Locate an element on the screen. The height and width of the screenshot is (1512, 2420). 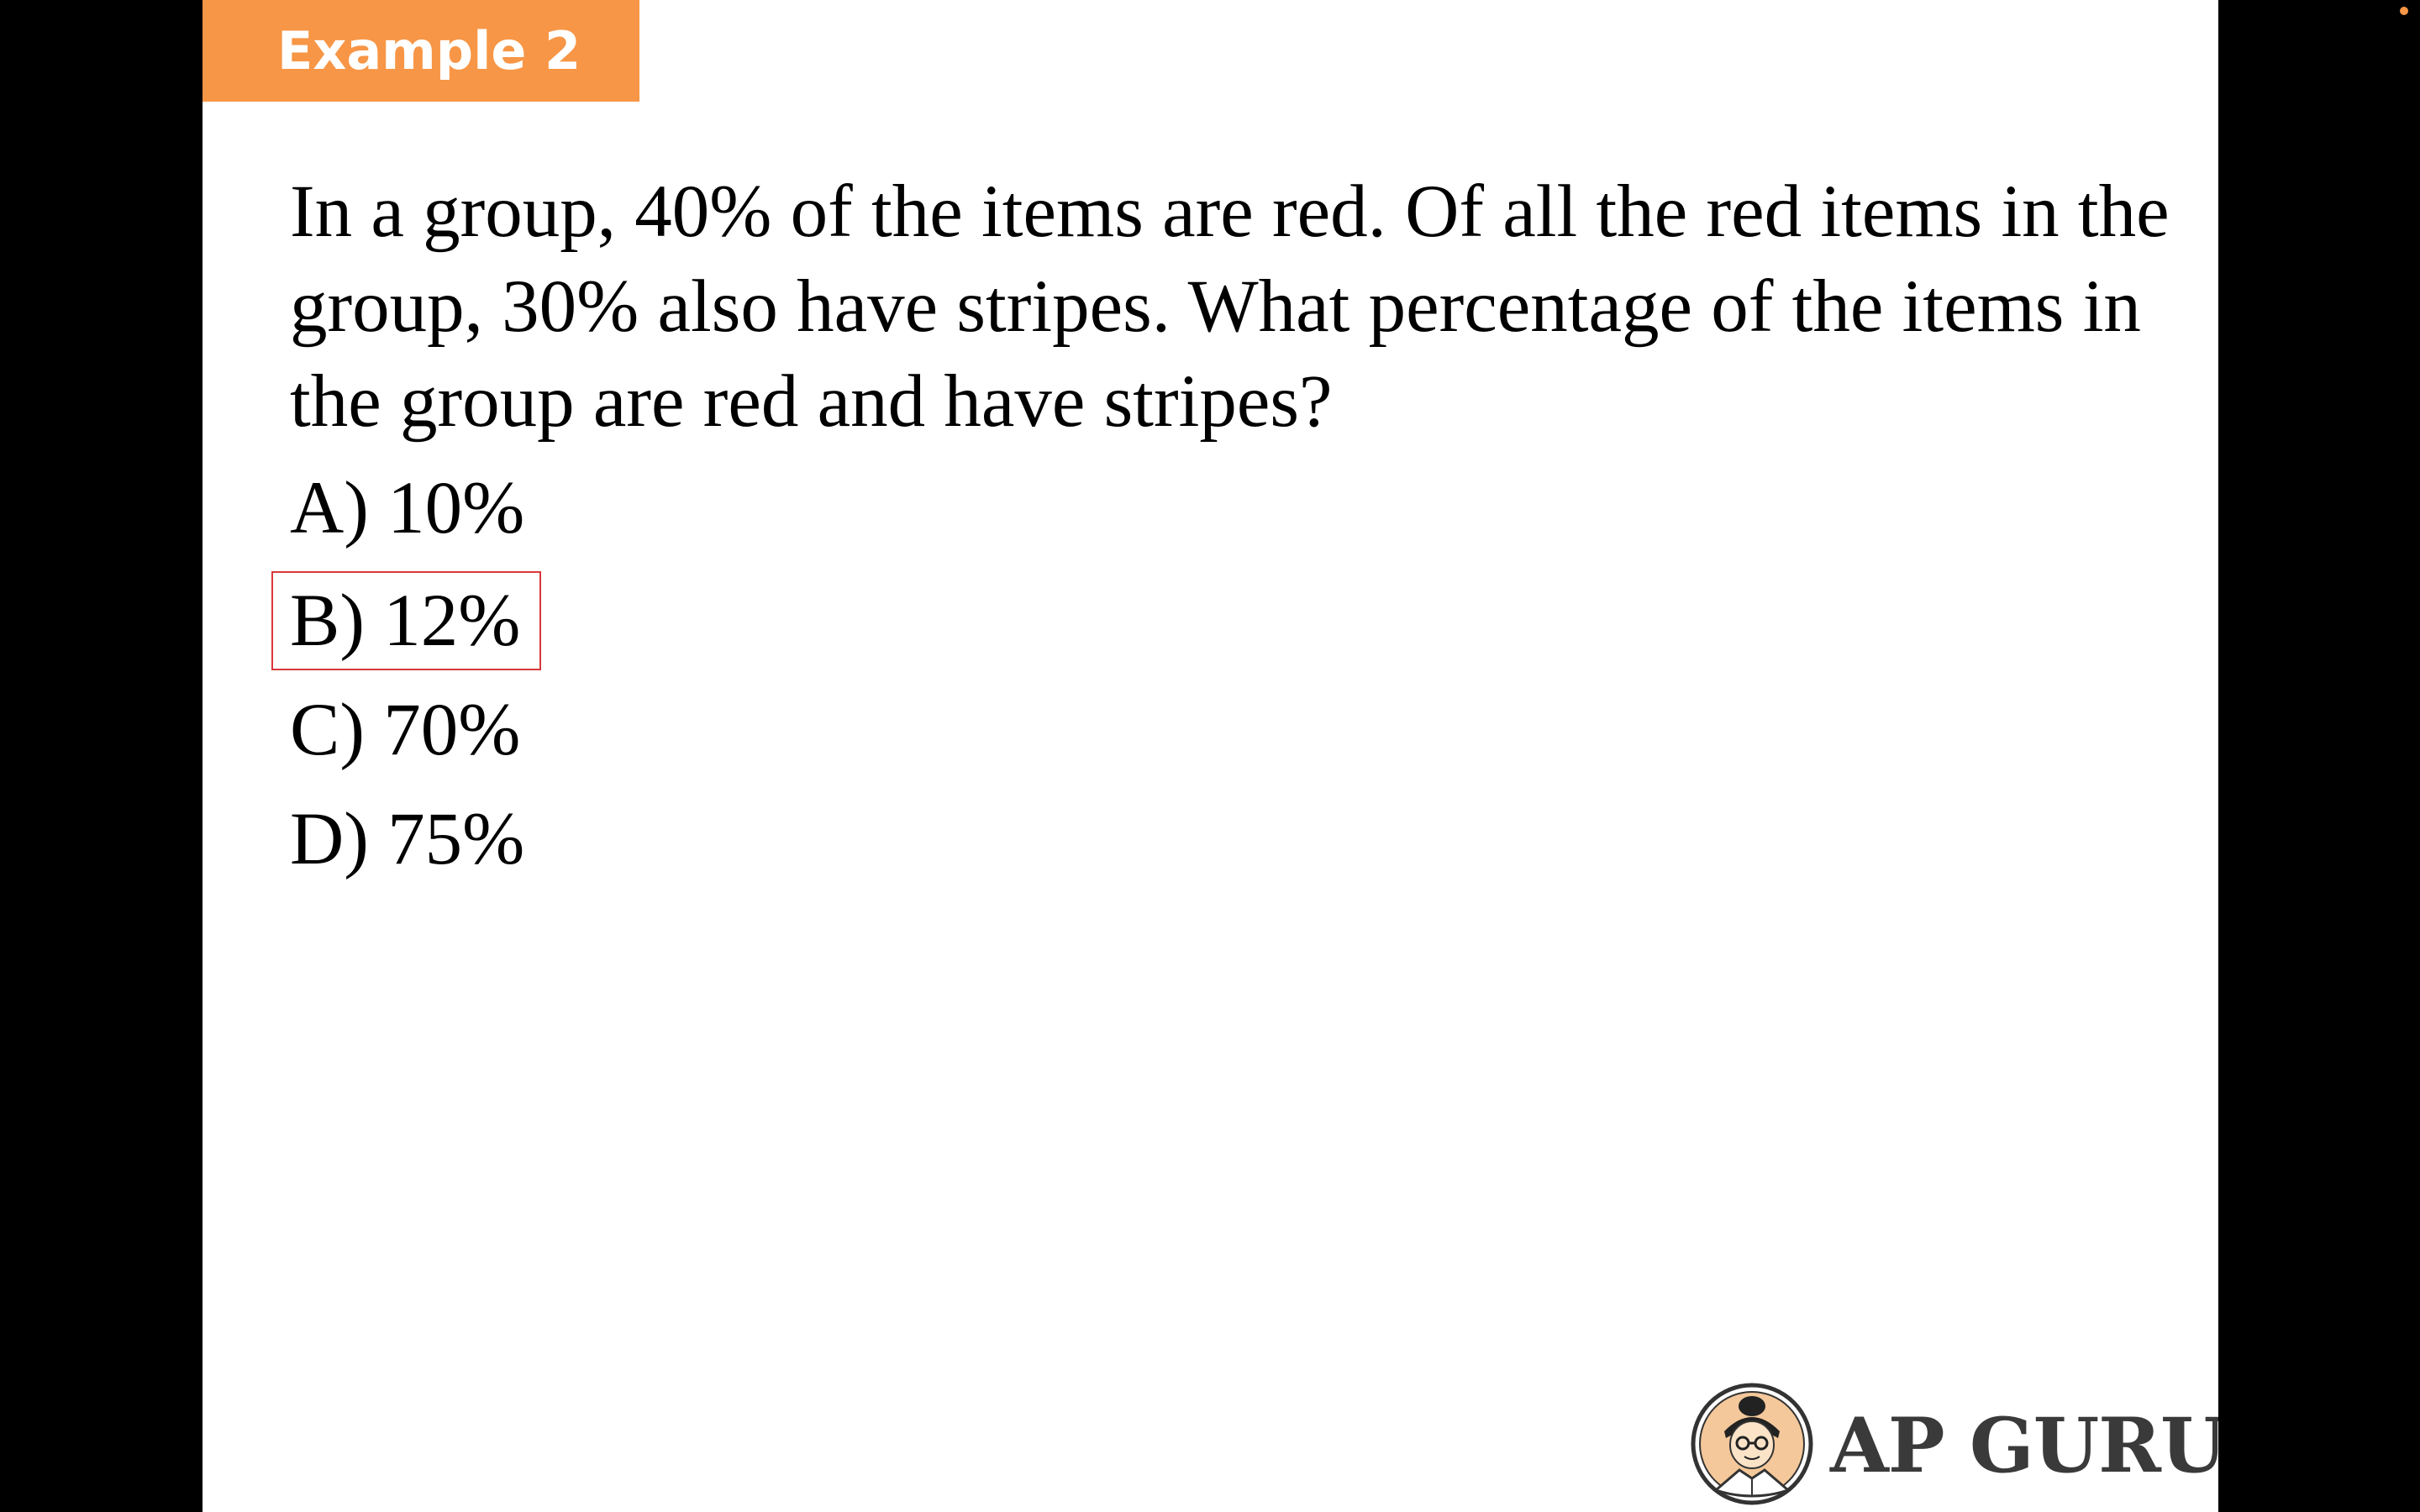
choice-b: B) 12% is located at coordinates (405, 621).